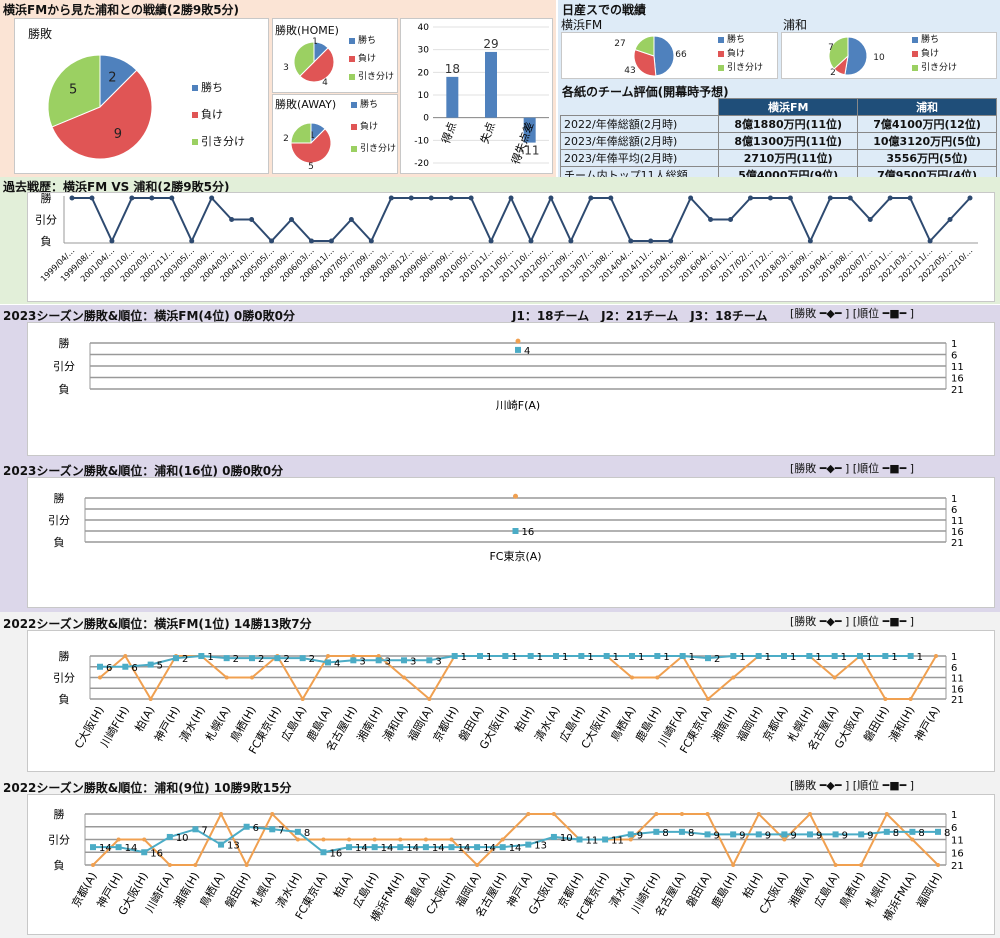 Image resolution: width=1000 pixels, height=938 pixels. Describe the element at coordinates (143, 471) in the screenshot. I see `s2-title: 2023シーズン勝敗&順位：浦和(16位) 0勝0敗0分` at that location.